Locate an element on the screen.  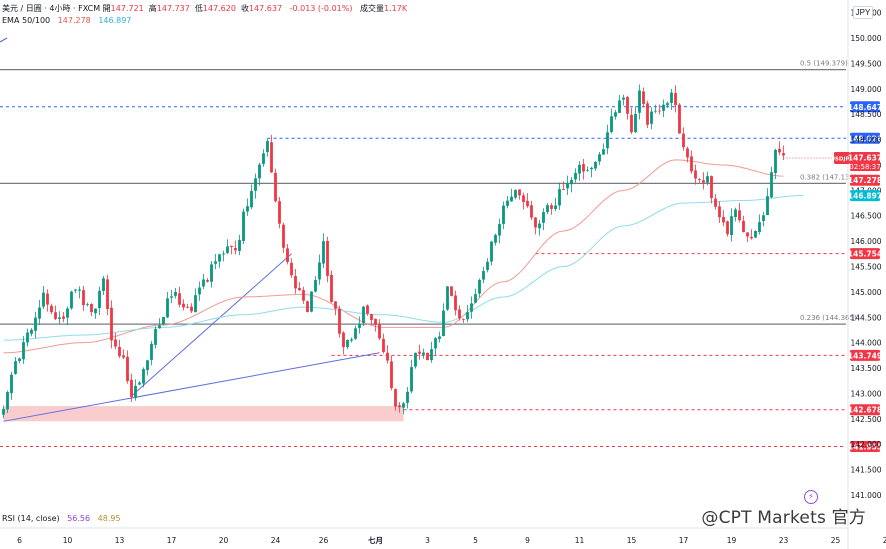
x-tick-label: 17 is located at coordinates (172, 540).